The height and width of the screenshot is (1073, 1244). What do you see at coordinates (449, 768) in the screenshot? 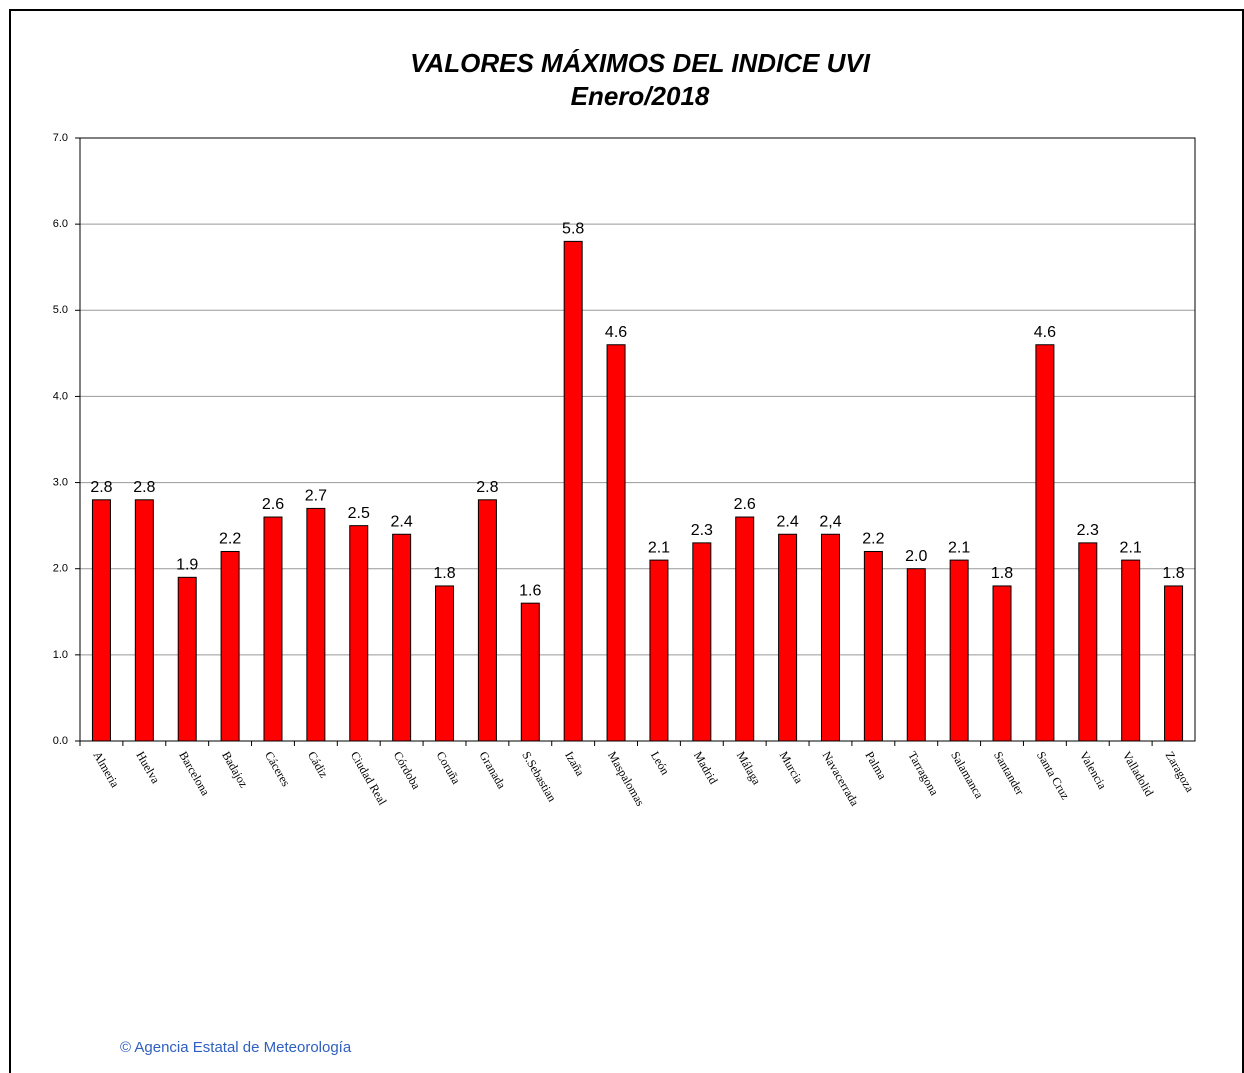
I see `x-tick-label: Coruña` at bounding box center [449, 768].